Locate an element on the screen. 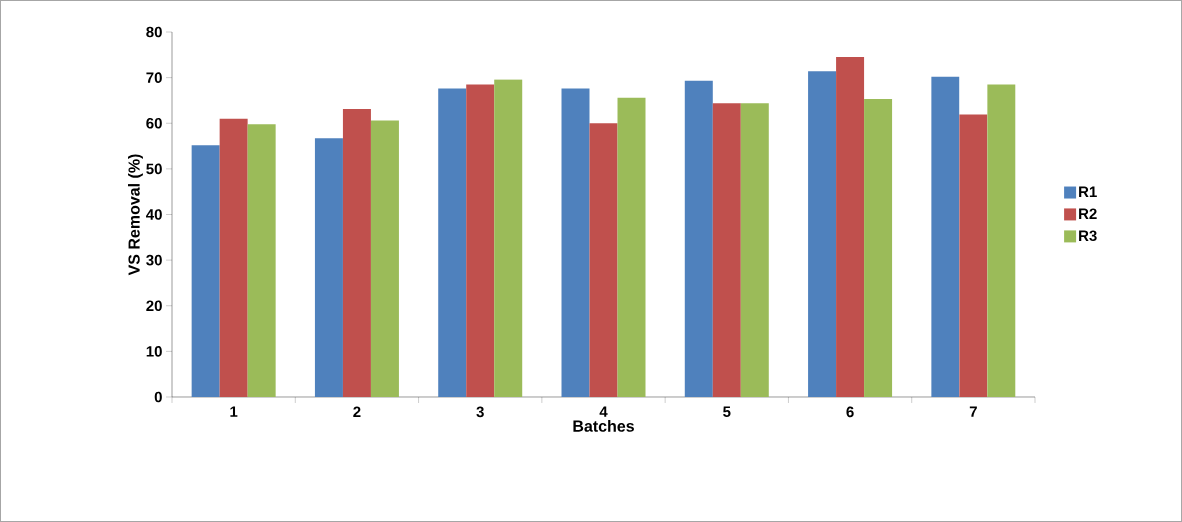 This screenshot has height=522, width=1182. x-tick-label: 3 is located at coordinates (480, 412).